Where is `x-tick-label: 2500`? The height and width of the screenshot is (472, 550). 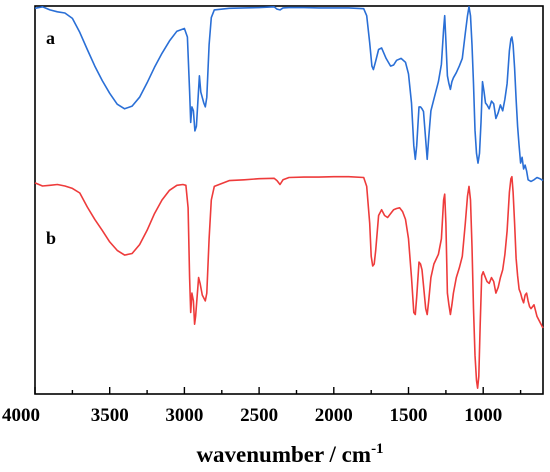
x-tick-label: 2500 is located at coordinates (259, 415).